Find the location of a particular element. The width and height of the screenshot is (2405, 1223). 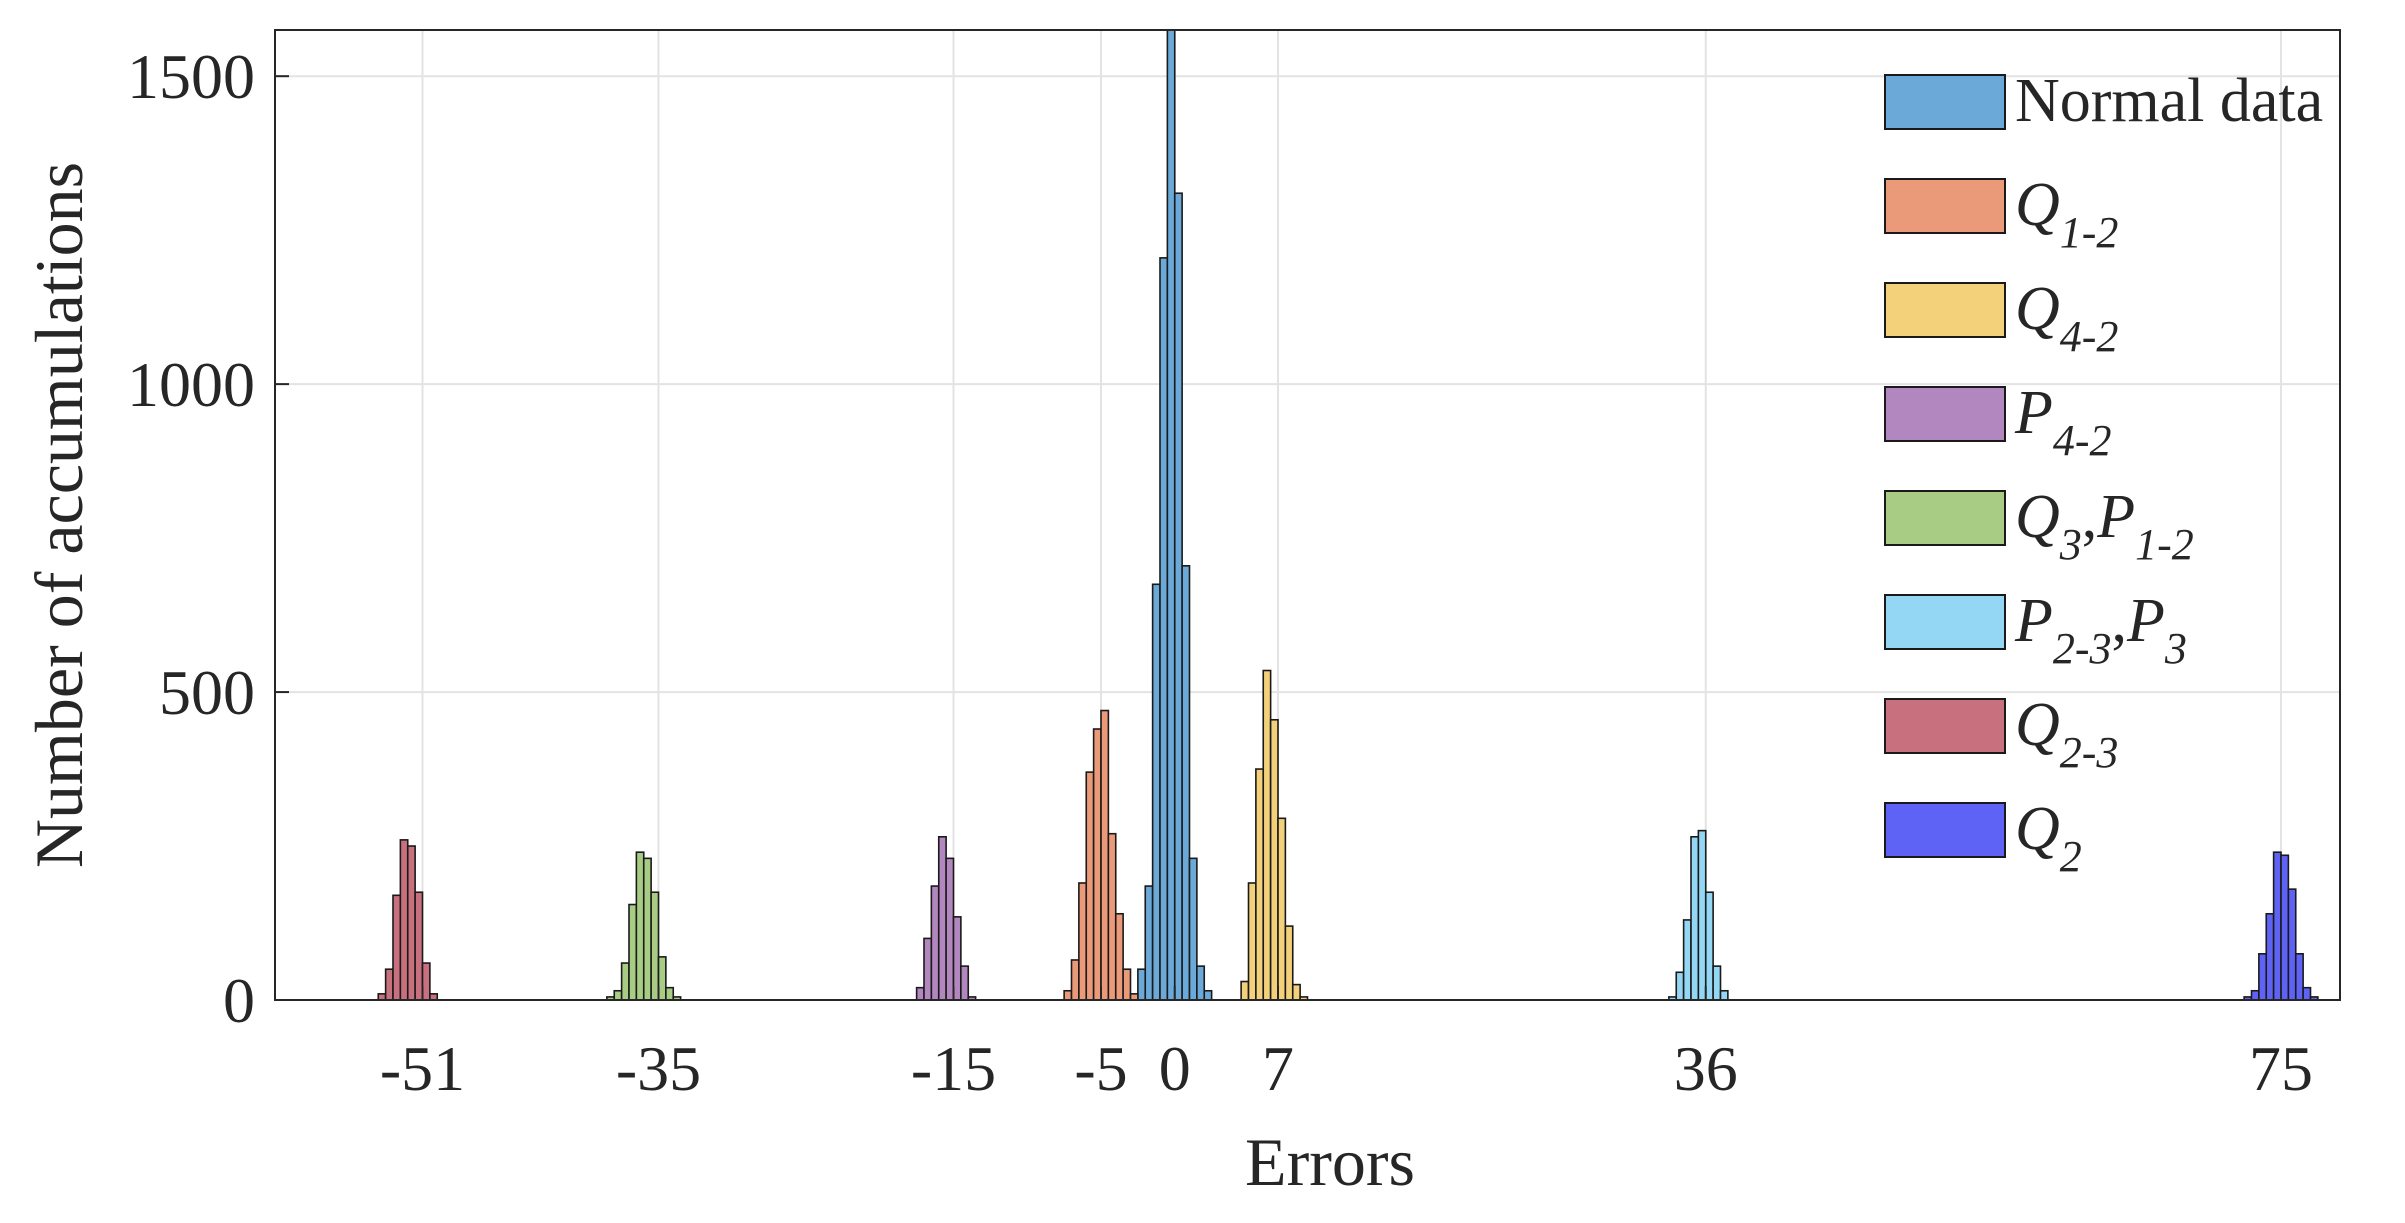

legend-label: Normal data is located at coordinates (2169, 101).